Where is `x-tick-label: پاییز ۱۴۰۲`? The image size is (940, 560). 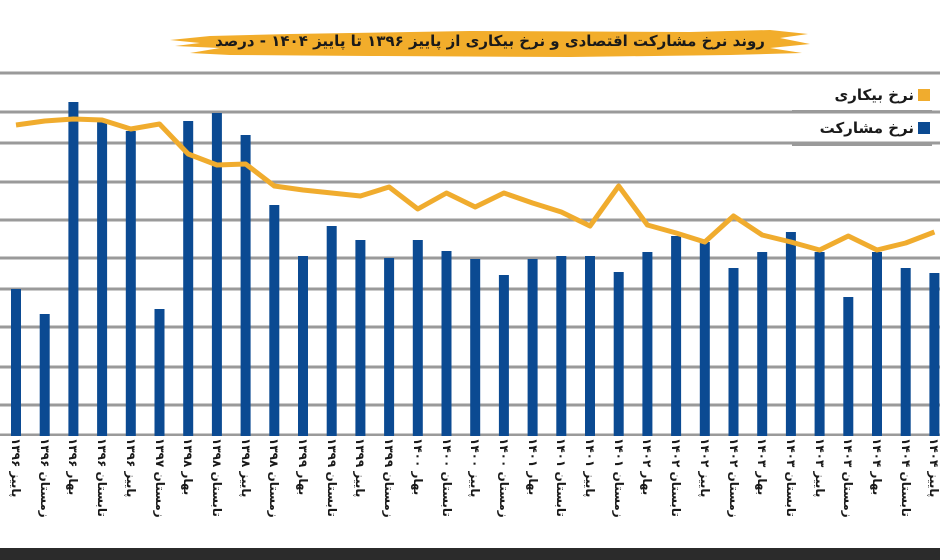 x-tick-label: پاییز ۱۴۰۲ is located at coordinates (705, 490).